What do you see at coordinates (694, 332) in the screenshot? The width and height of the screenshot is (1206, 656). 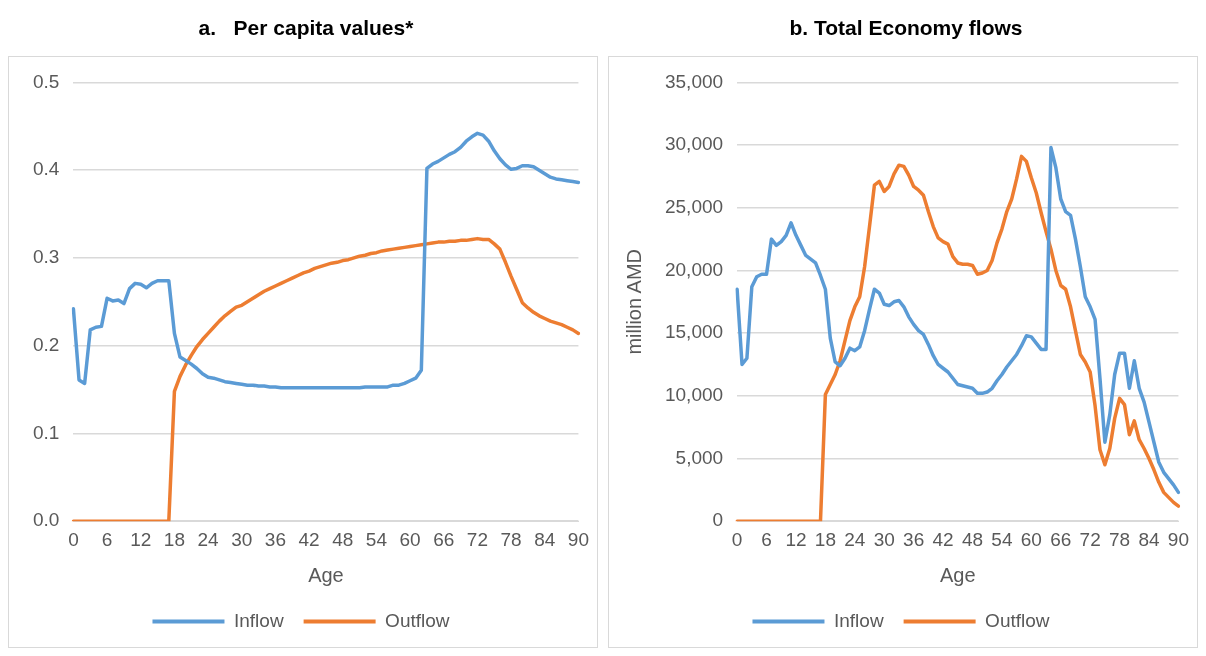 I see `y-tick-label: 15,000` at bounding box center [694, 332].